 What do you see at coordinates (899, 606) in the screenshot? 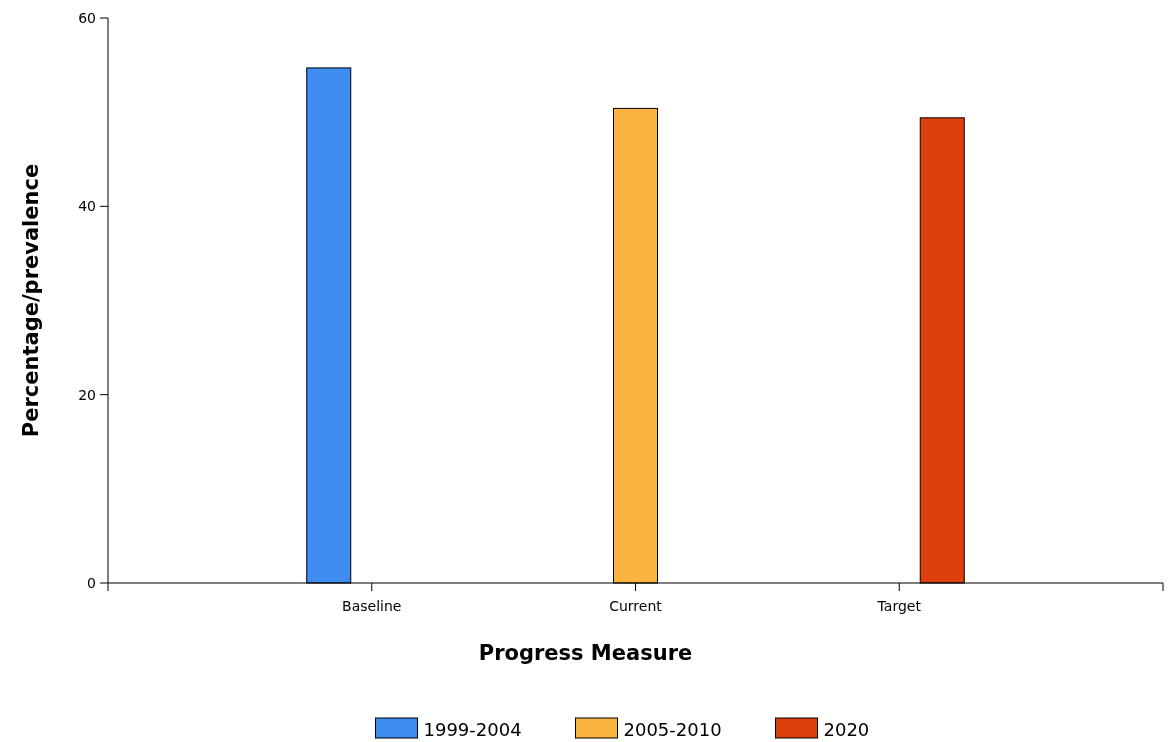
I see `x-tick-label: Target` at bounding box center [899, 606].